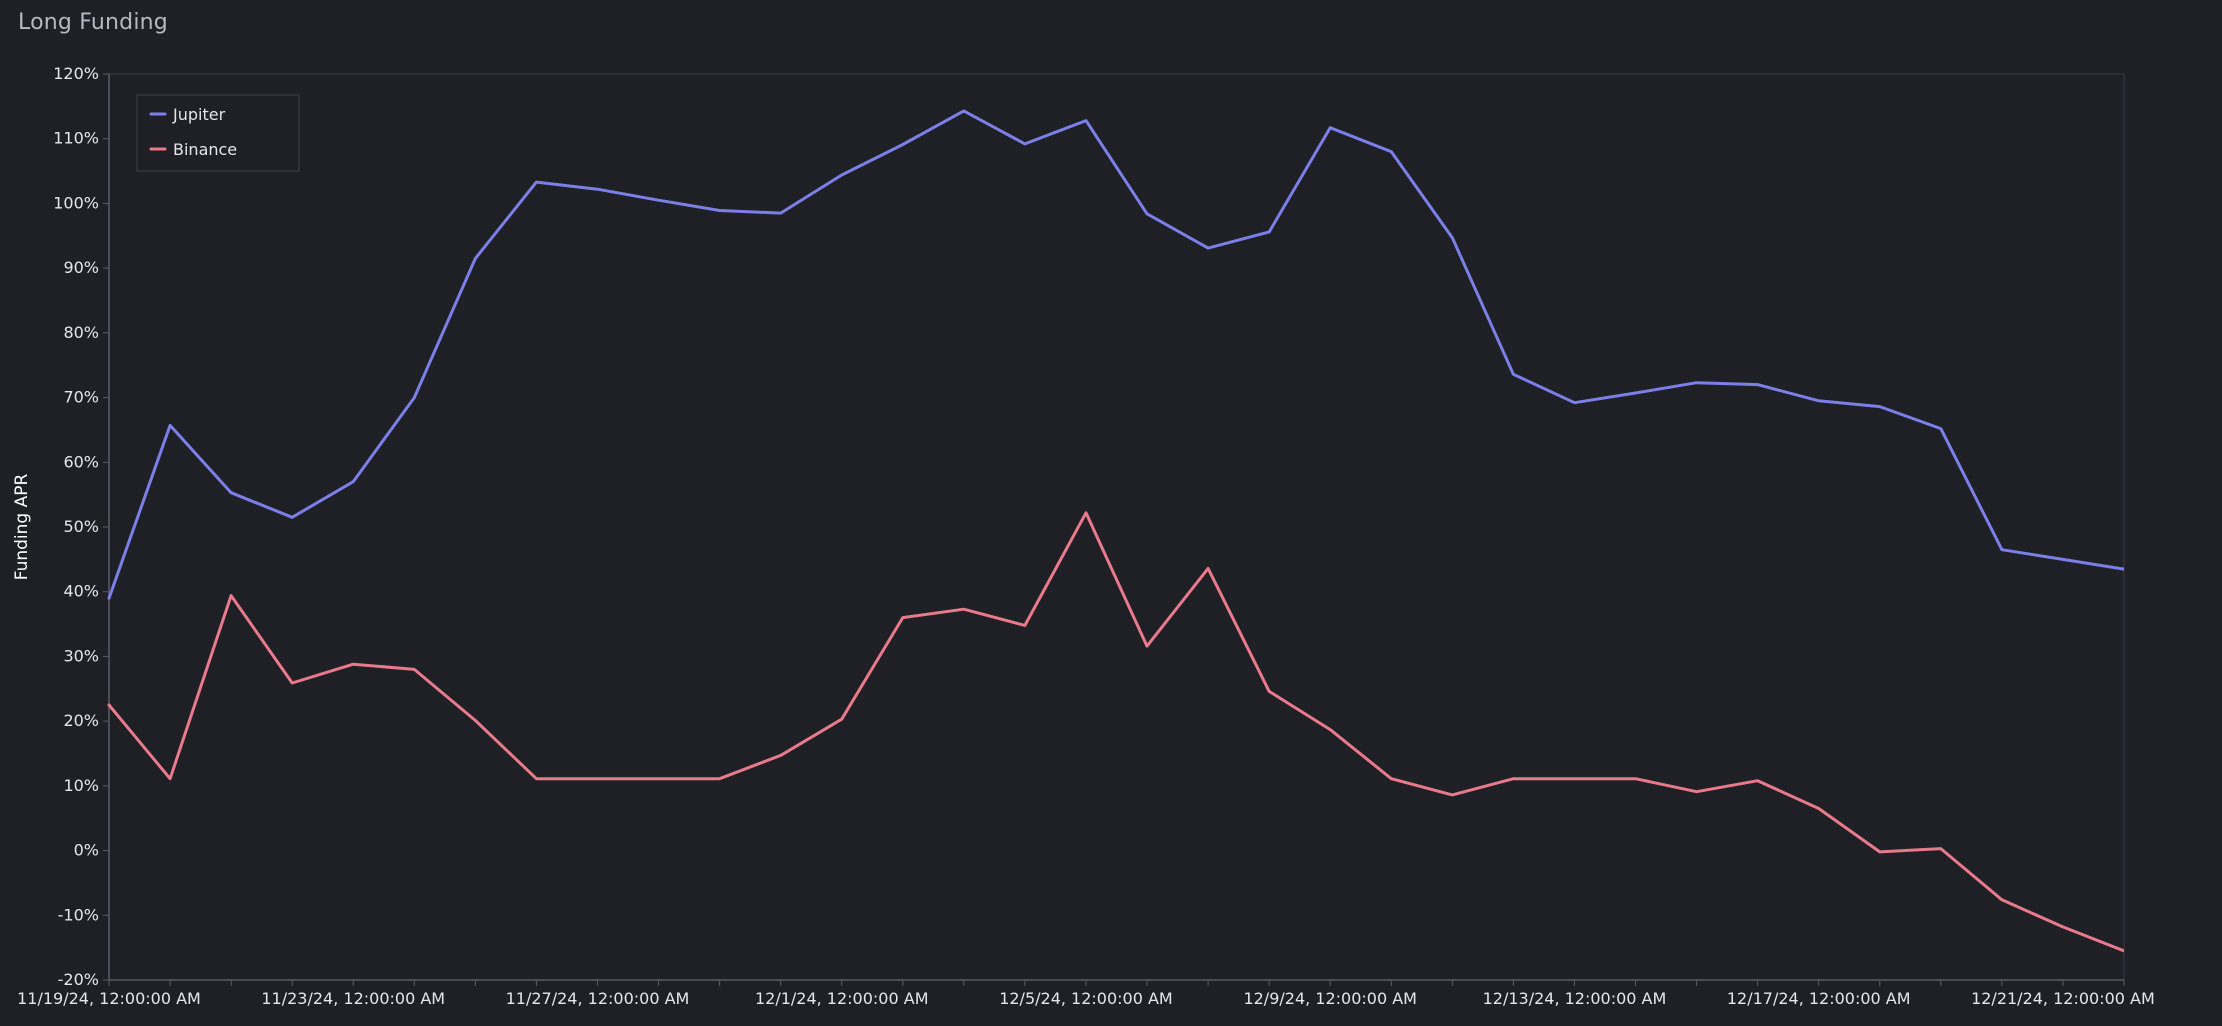 The width and height of the screenshot is (2222, 1026). What do you see at coordinates (2063, 998) in the screenshot?
I see `x-tick-label: 12/21/24, 12:00:00 AM` at bounding box center [2063, 998].